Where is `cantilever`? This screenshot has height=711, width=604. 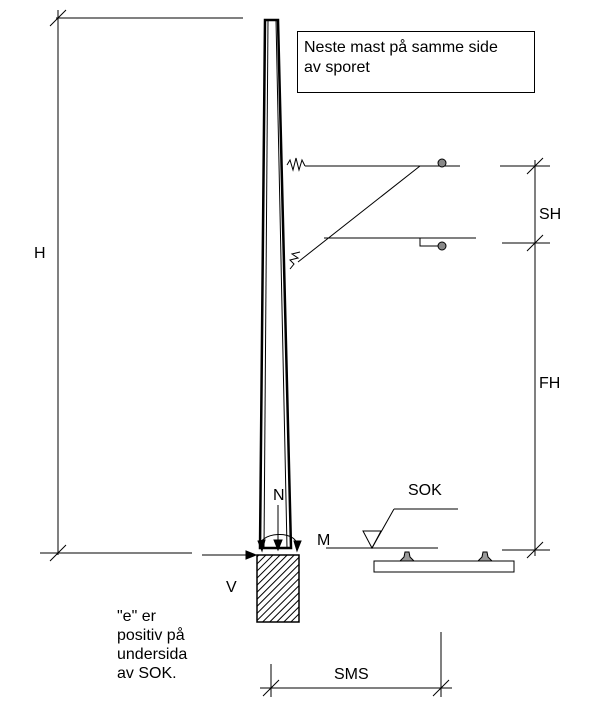 cantilever is located at coordinates (381, 213).